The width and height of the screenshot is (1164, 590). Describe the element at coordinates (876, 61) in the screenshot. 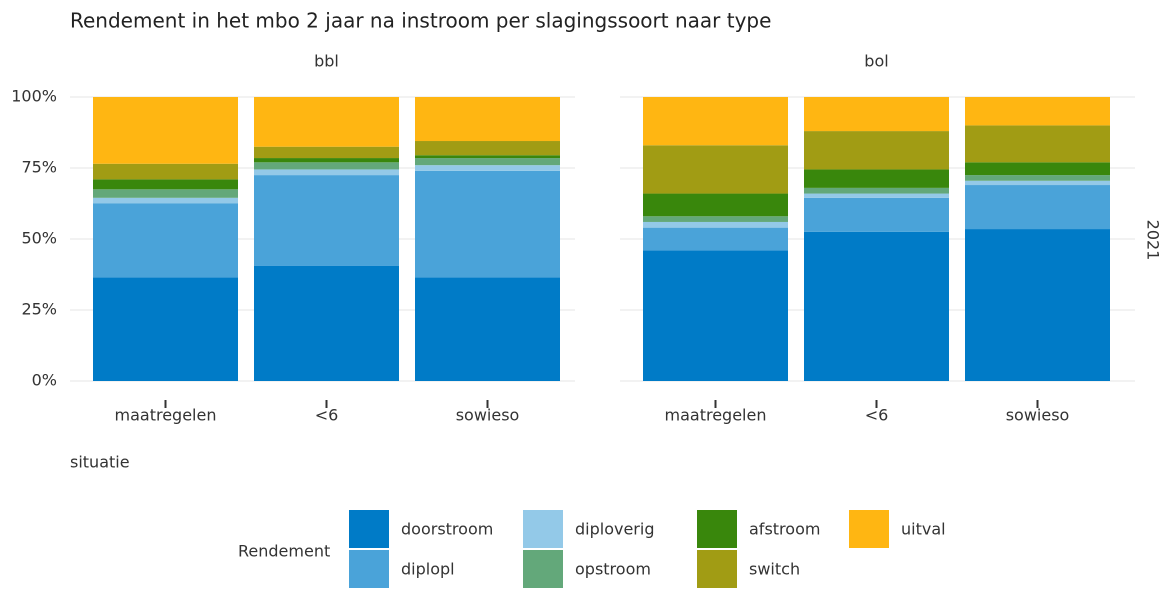

I see `facet-label: bol` at that location.